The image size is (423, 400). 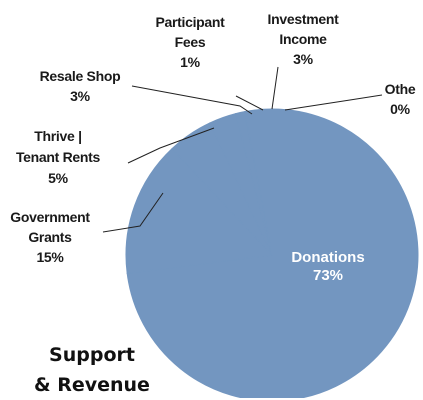 I want to click on slice-label-line: Tenant Rents, so click(x=58, y=157).